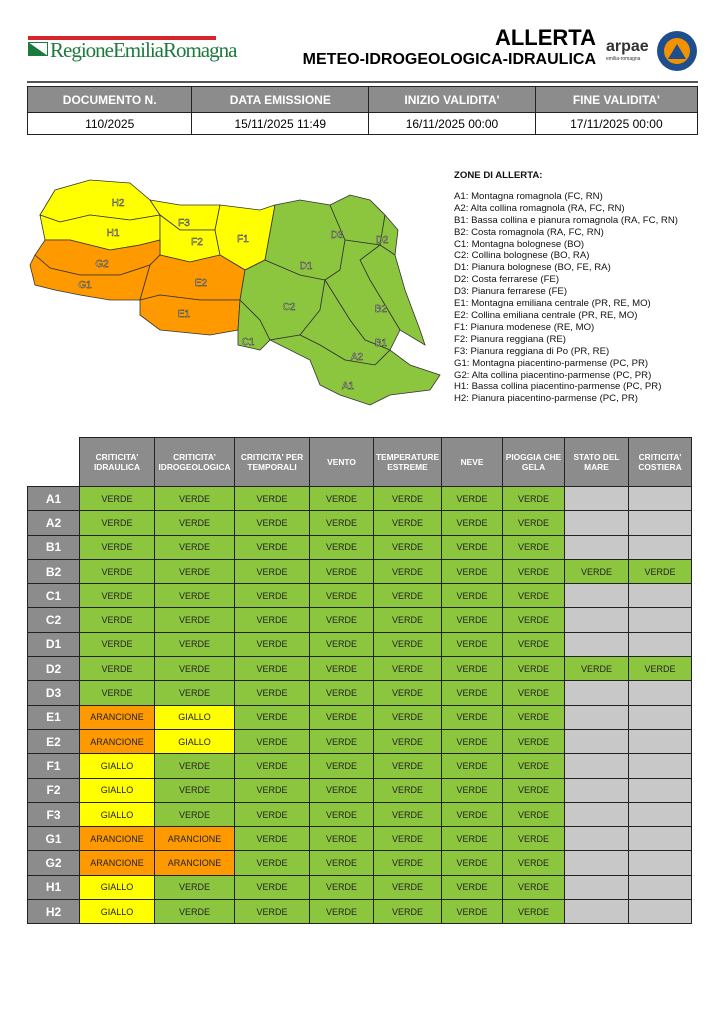  I want to click on zone-label: F2, so click(53, 790).